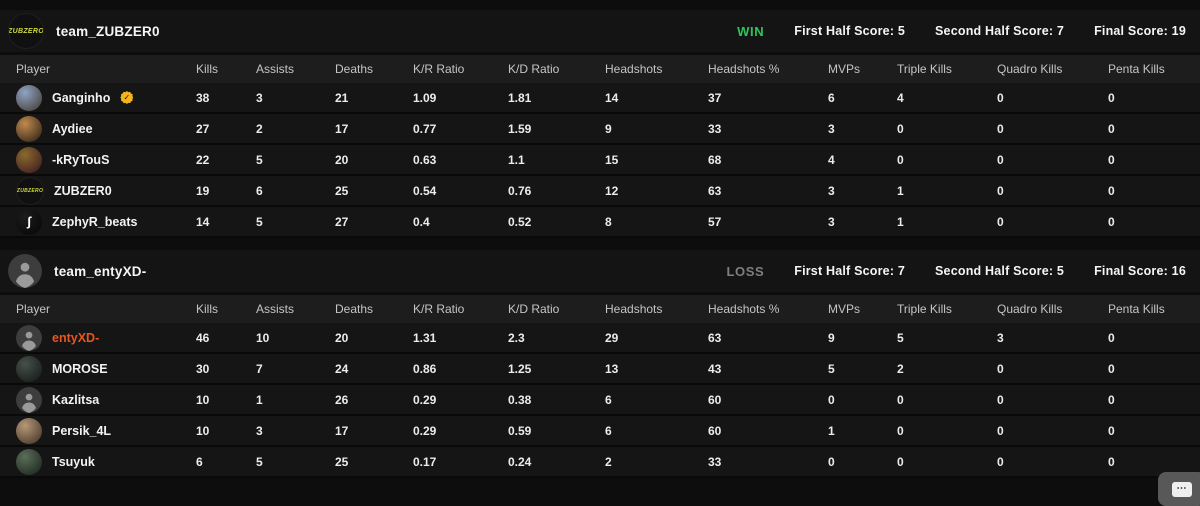  I want to click on stat-assists: 6, so click(259, 190).